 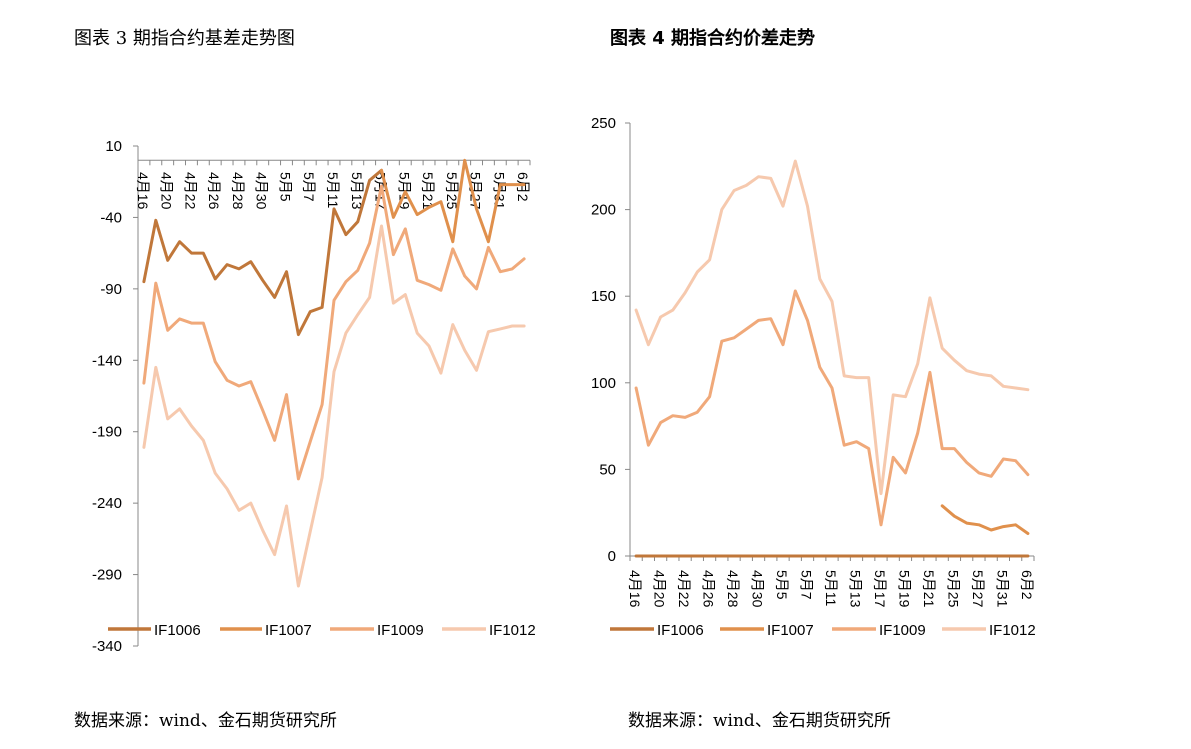 I want to click on right-figure-caption: 图表 4 期指合约价差走势, so click(x=713, y=38).